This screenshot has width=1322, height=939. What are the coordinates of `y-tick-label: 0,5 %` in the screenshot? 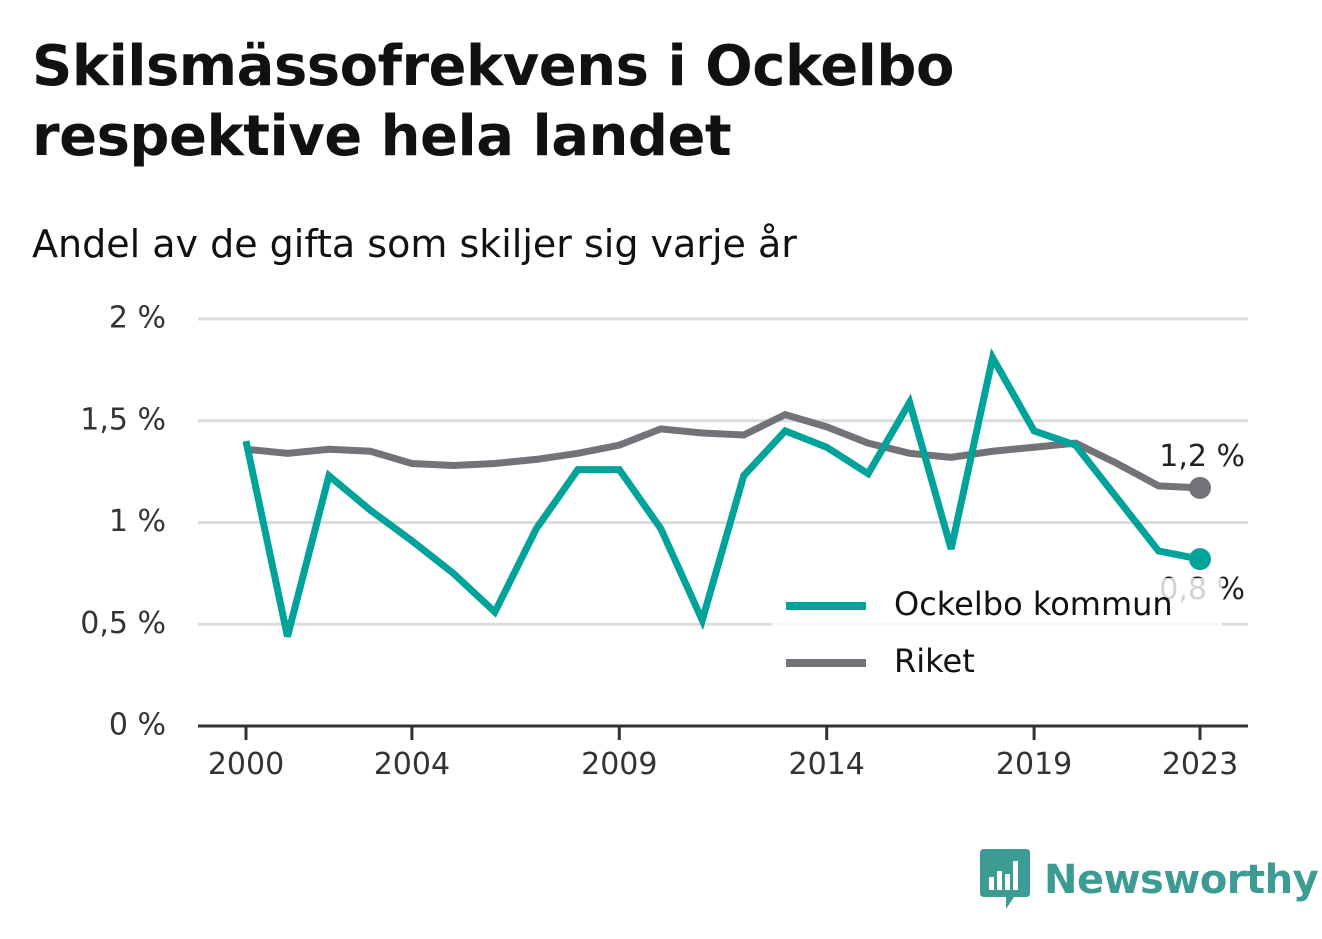 It's located at (123, 623).